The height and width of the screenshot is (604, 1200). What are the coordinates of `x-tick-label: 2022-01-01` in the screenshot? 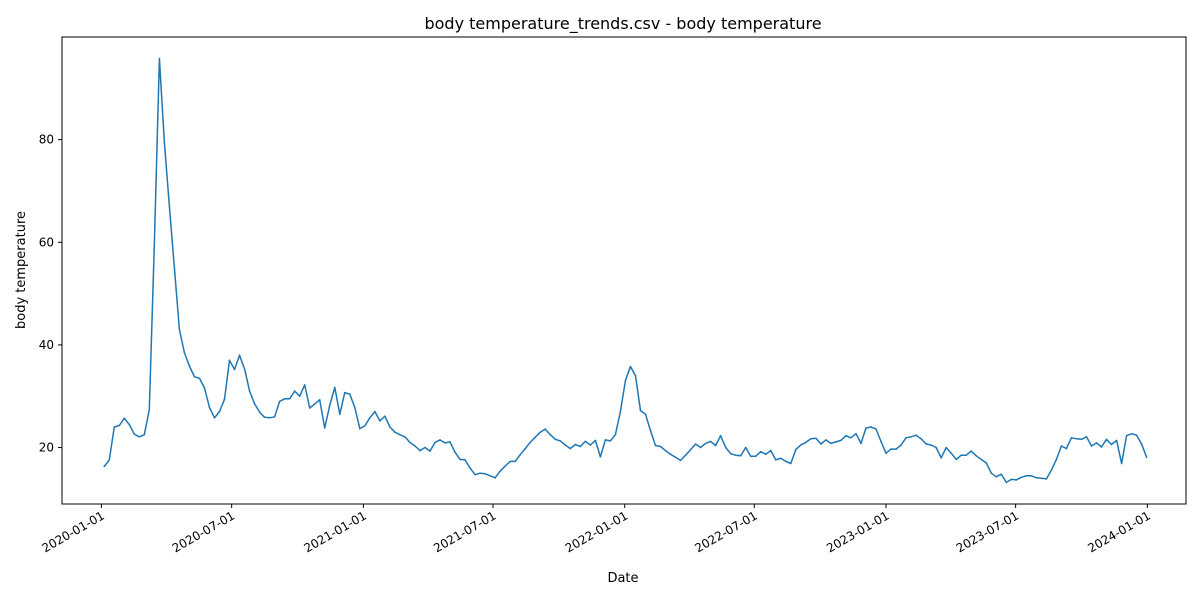 It's located at (596, 531).